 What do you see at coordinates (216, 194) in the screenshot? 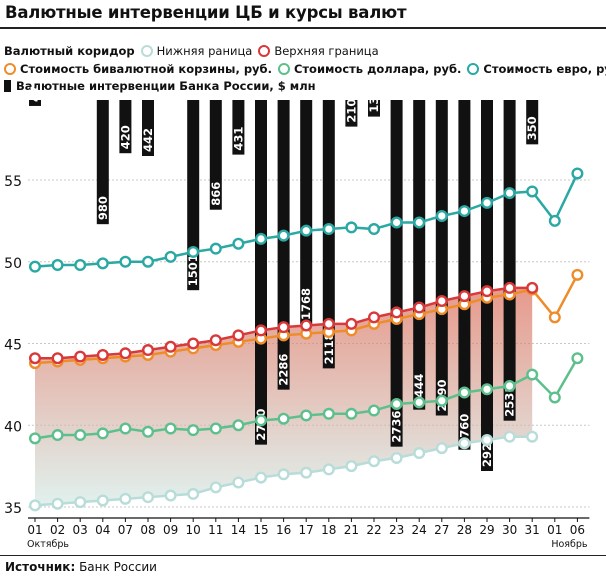
I see `bar-value-label: 866` at bounding box center [216, 194].